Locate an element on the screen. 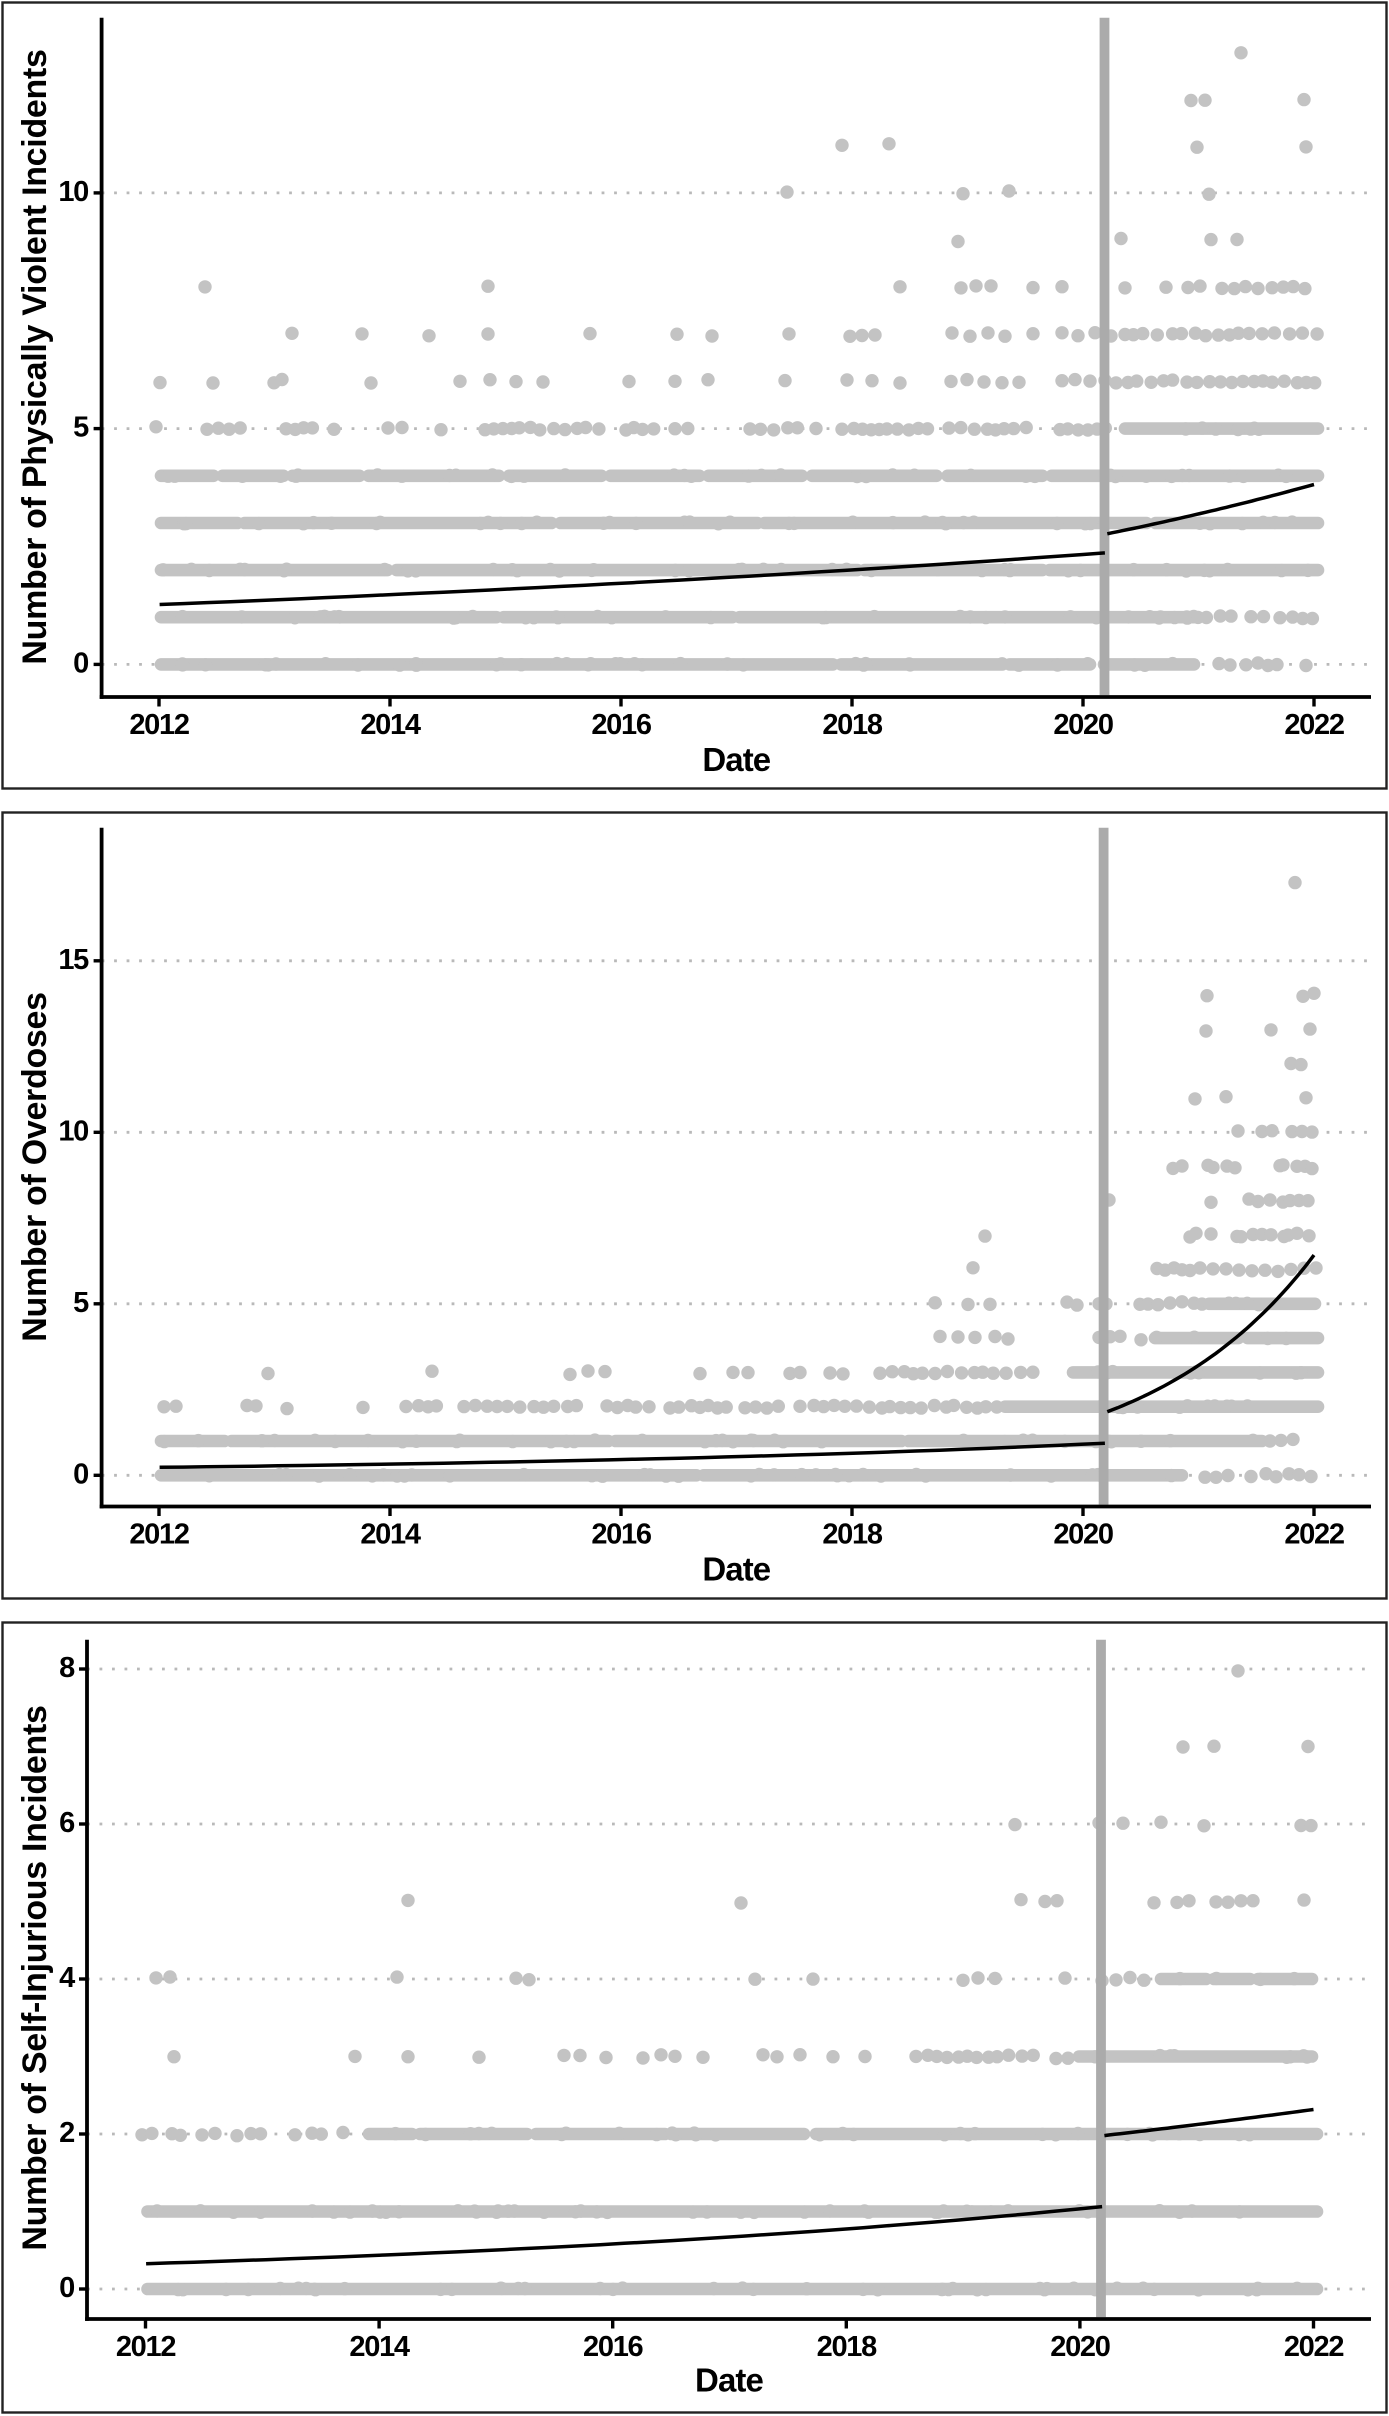 This screenshot has height=2416, width=1389. svg-text: 15 is located at coordinates (73, 960).